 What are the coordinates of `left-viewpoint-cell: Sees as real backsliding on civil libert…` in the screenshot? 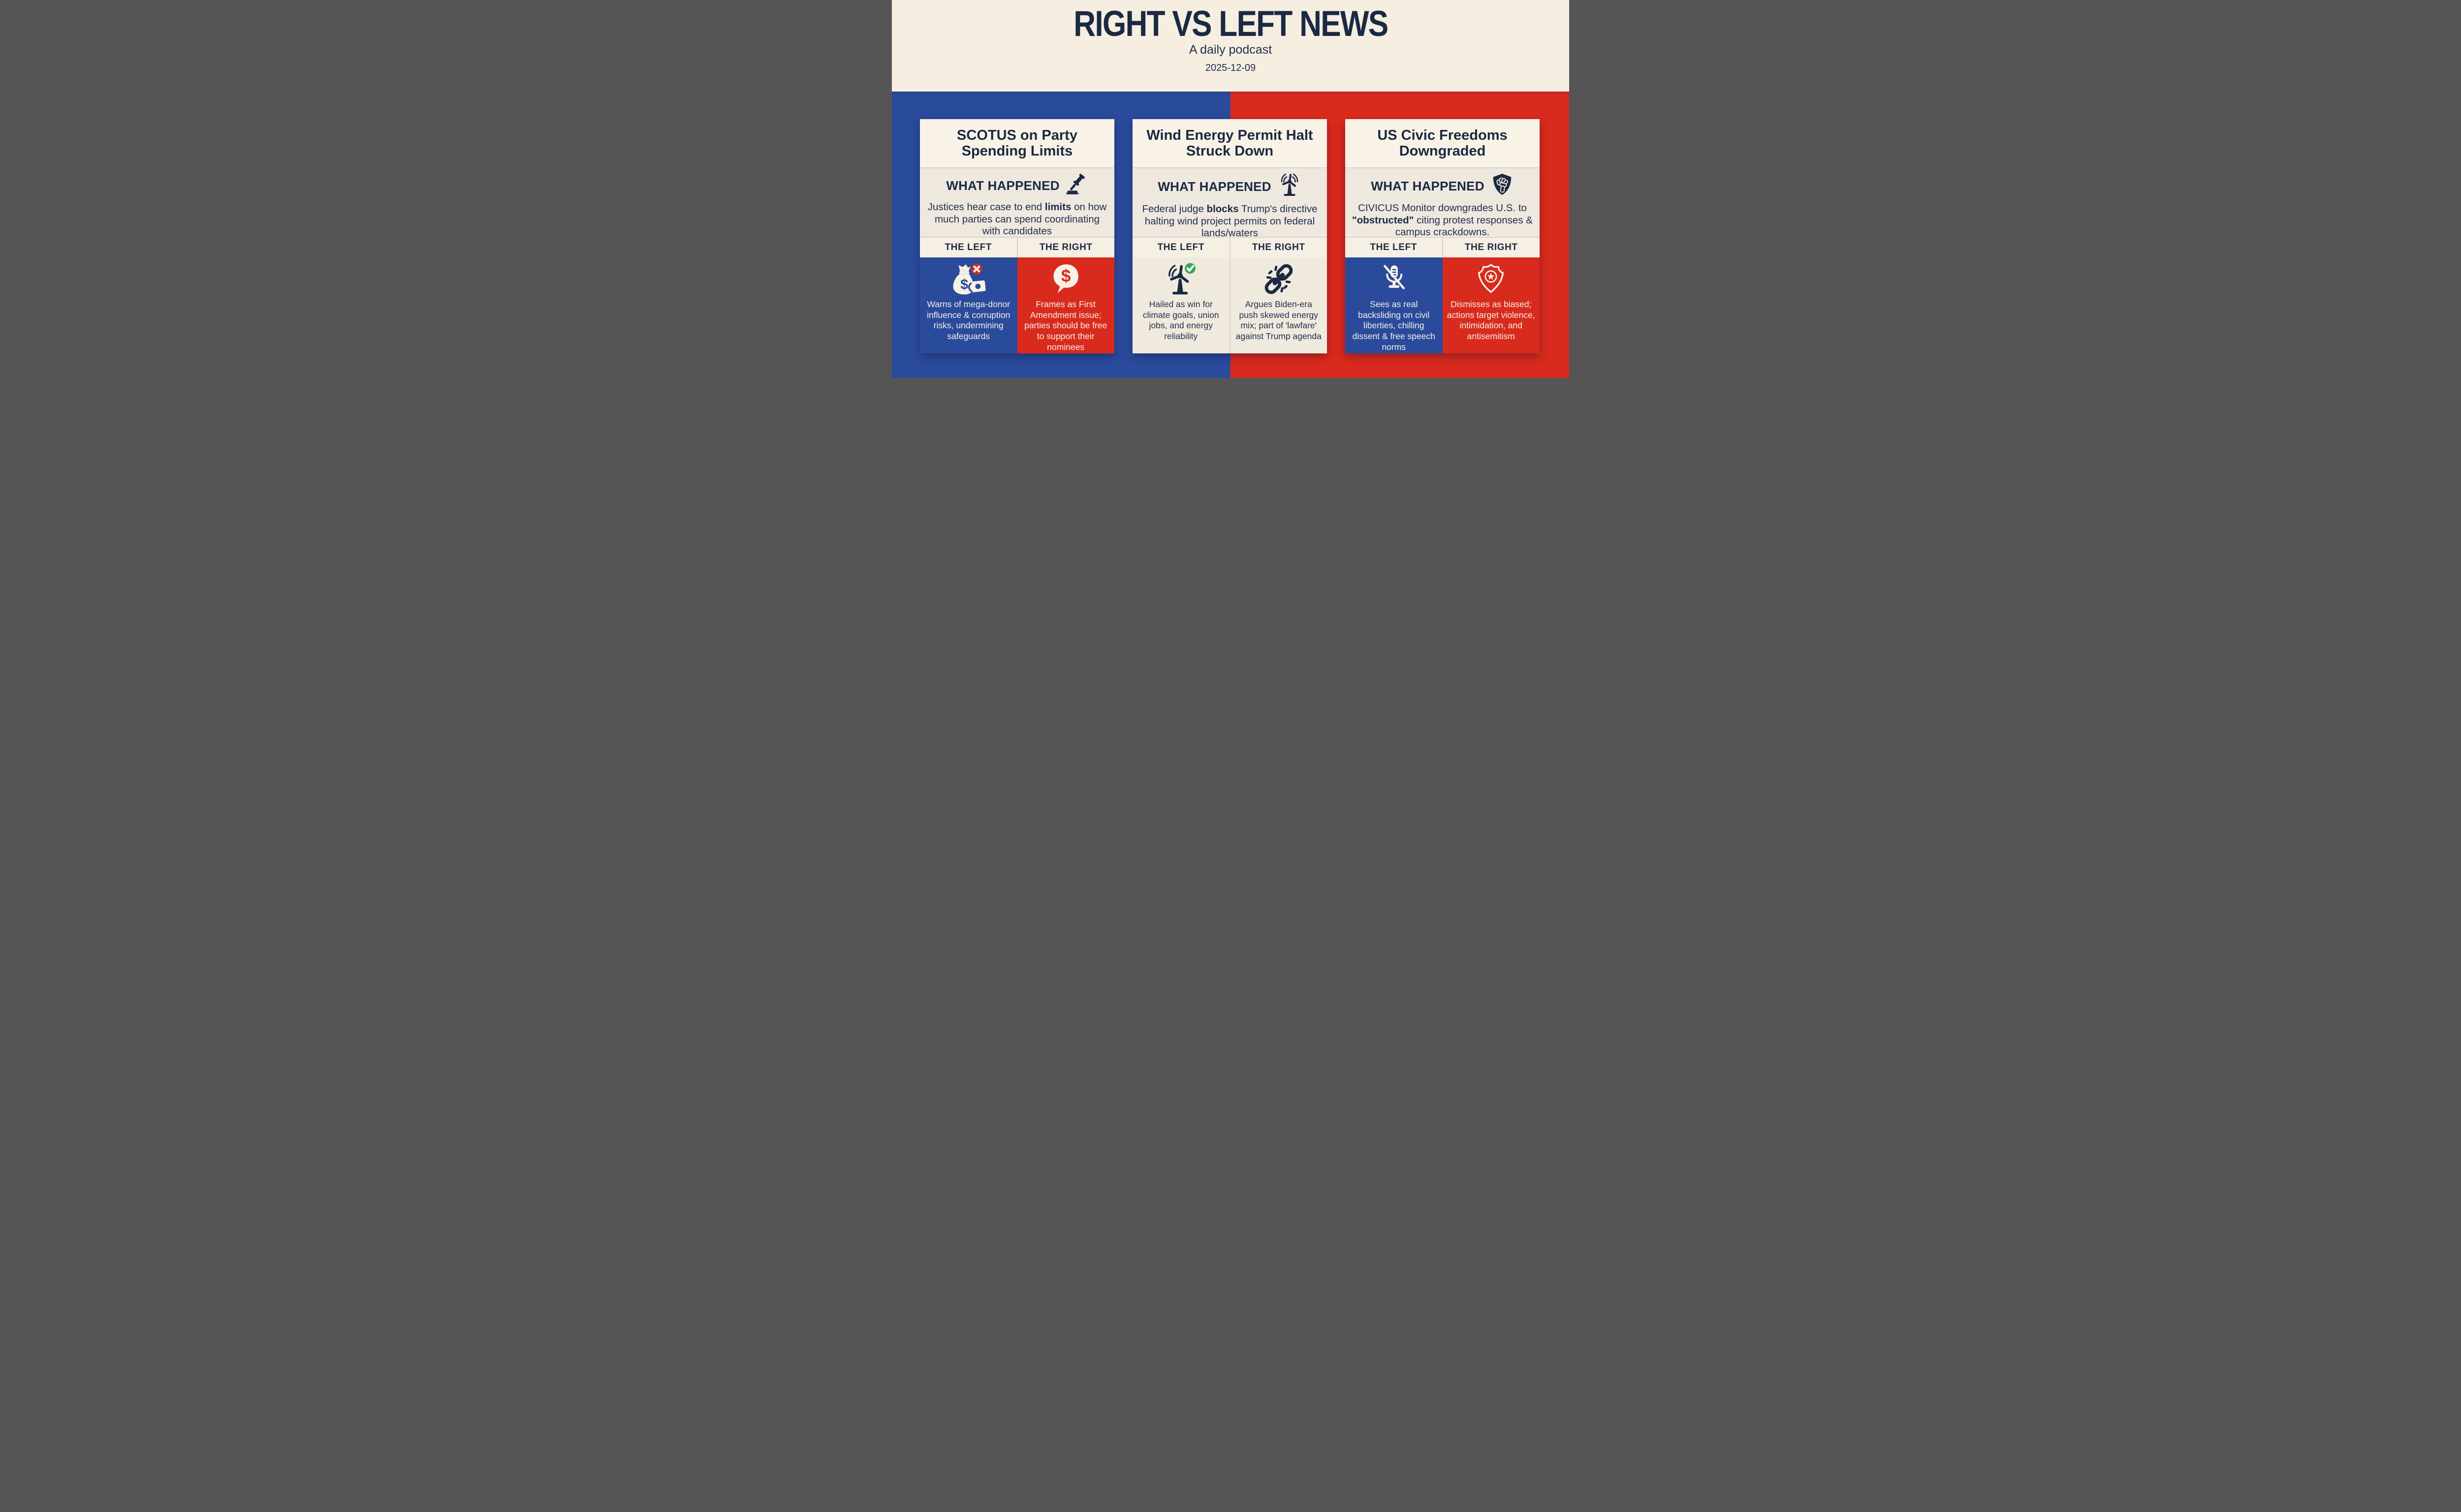 It's located at (1394, 305).